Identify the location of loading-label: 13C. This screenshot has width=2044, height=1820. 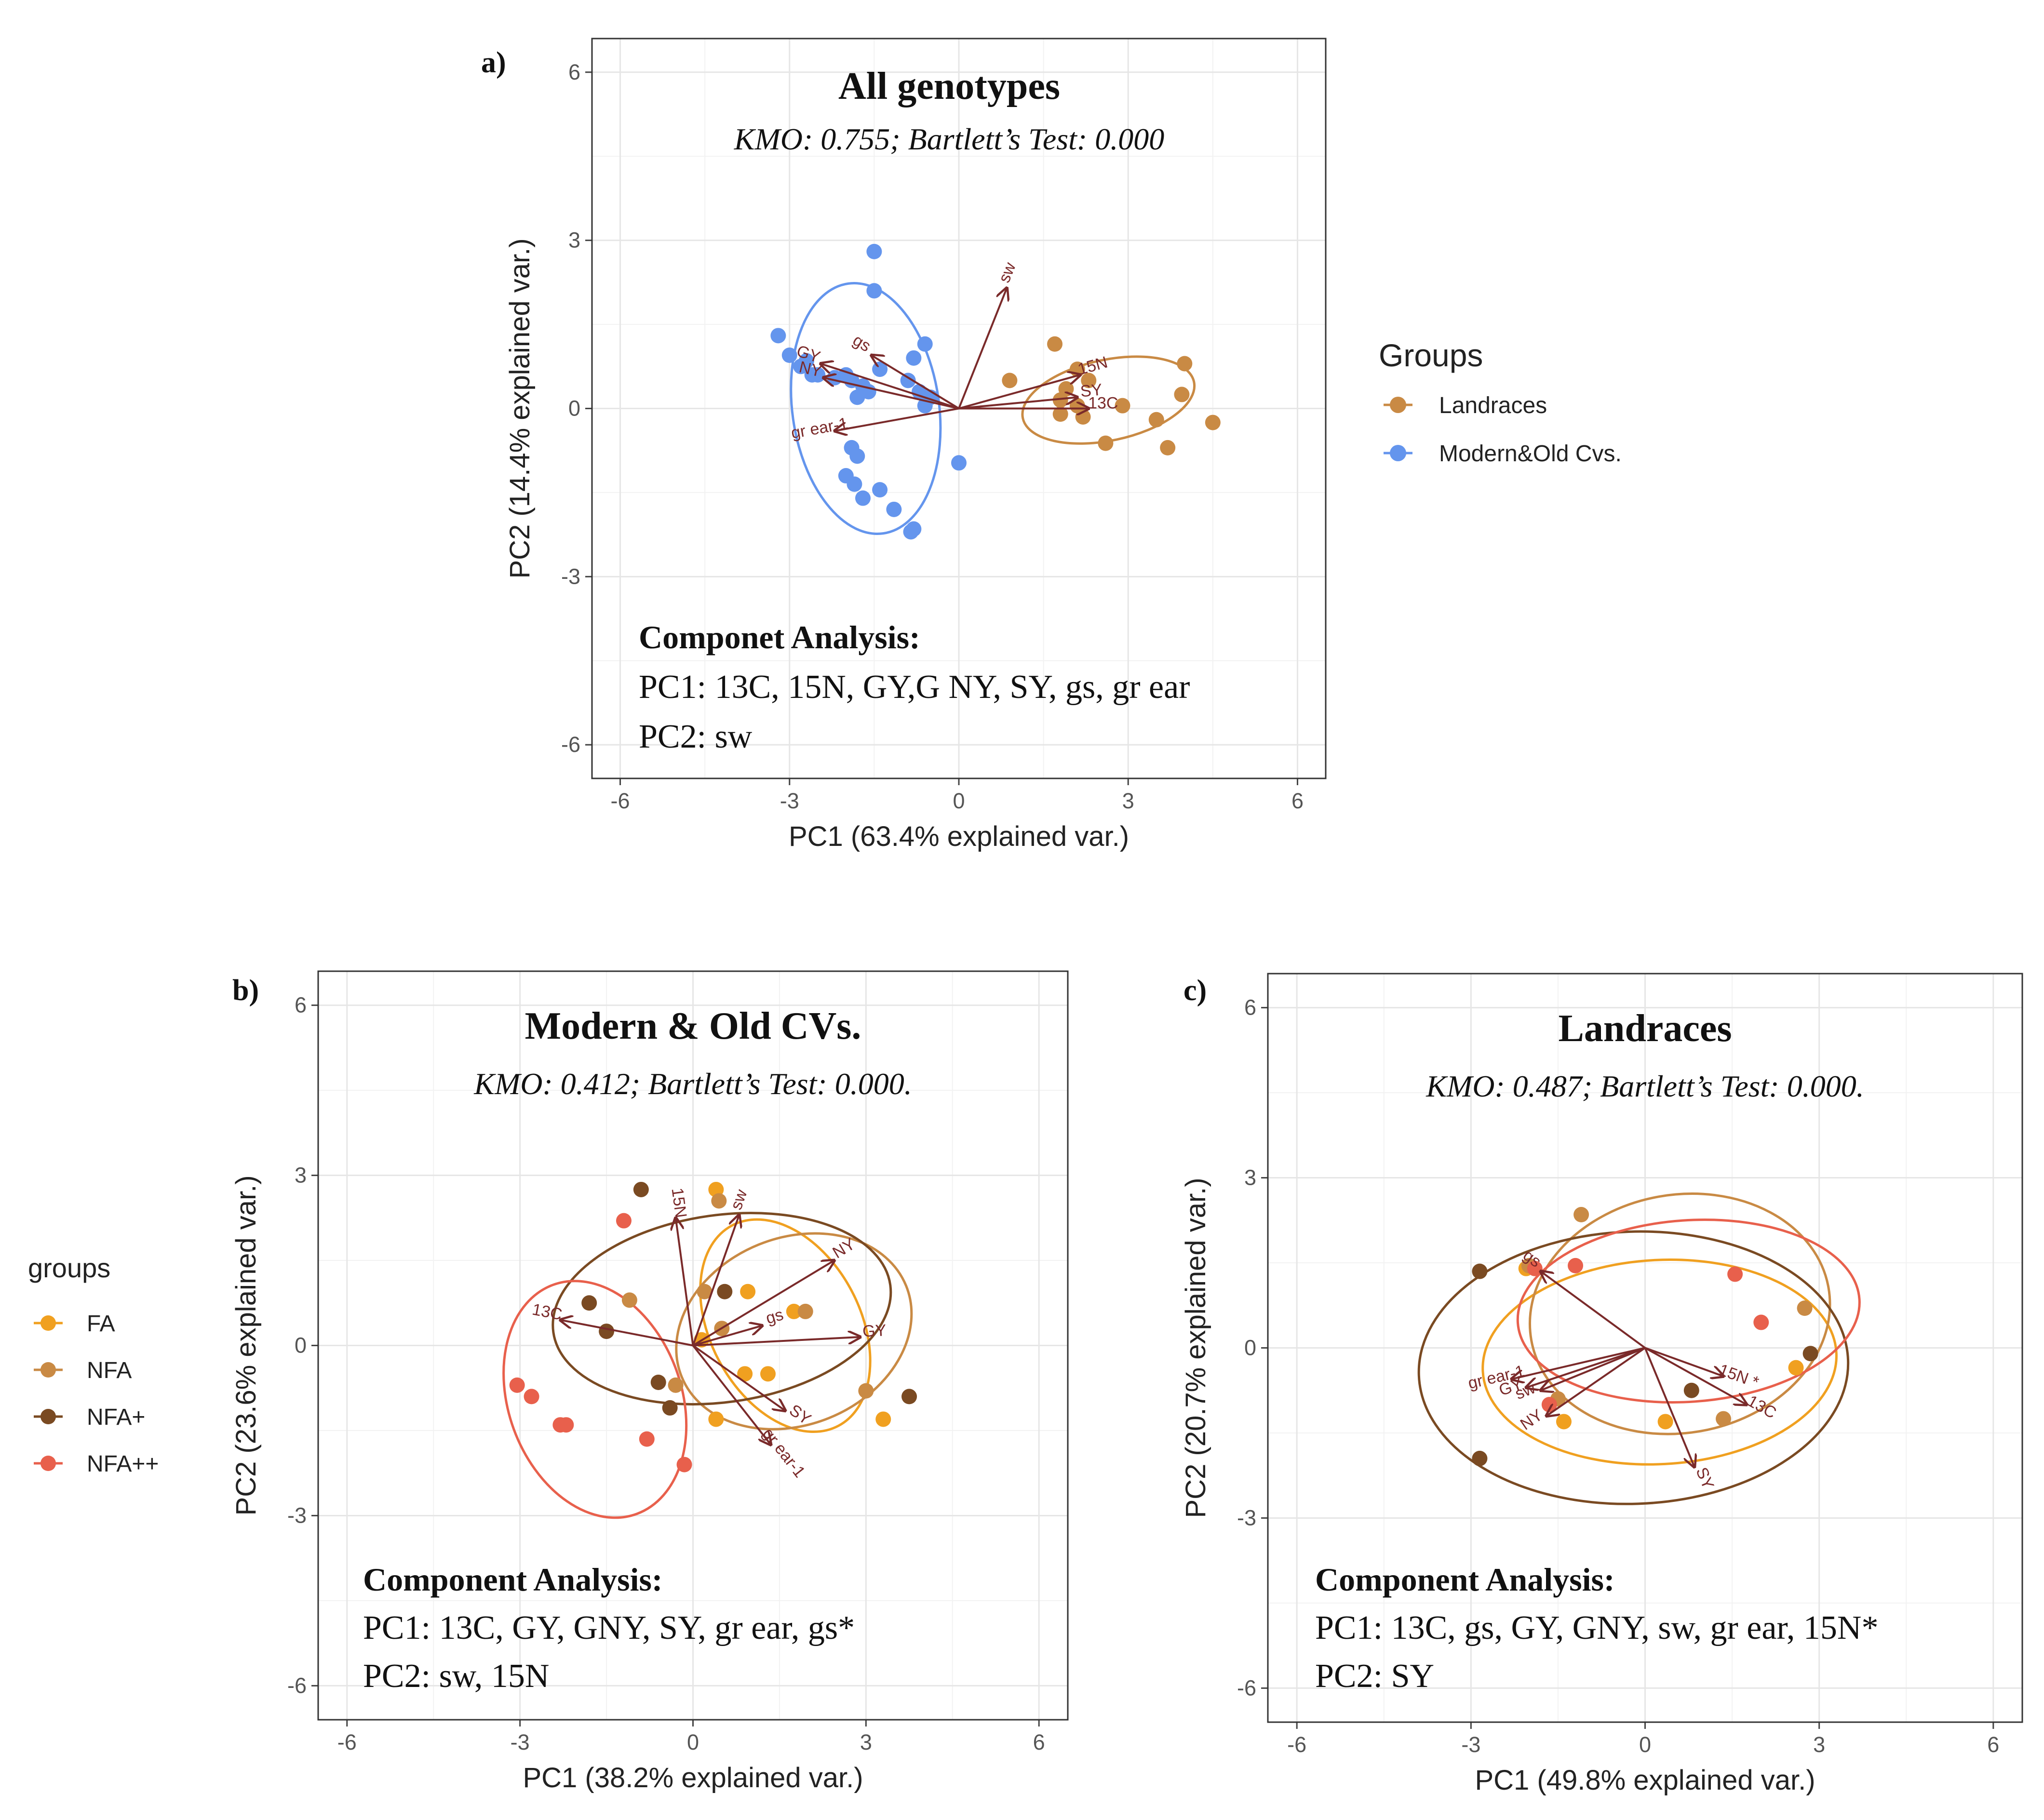
(1103, 403).